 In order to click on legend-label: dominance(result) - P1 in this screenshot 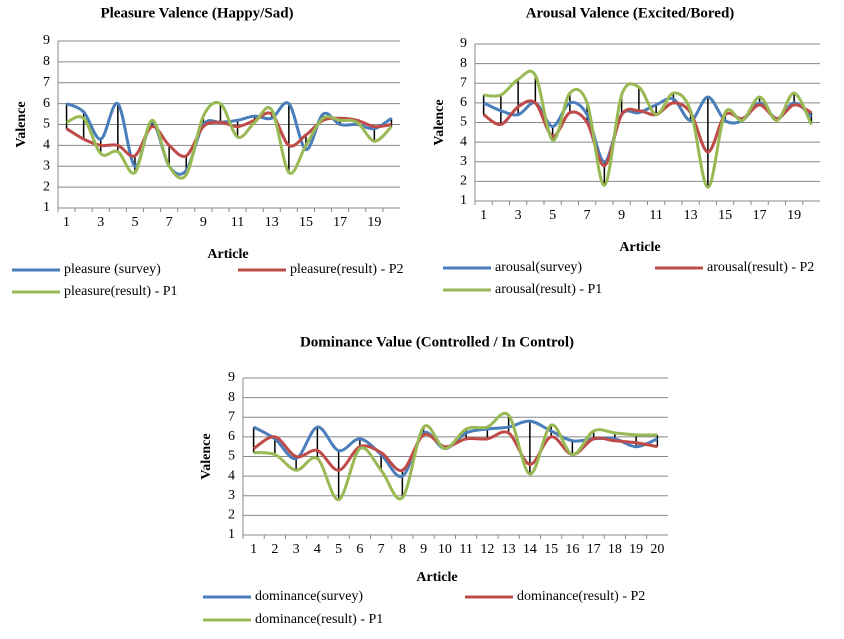, I will do `click(319, 619)`.